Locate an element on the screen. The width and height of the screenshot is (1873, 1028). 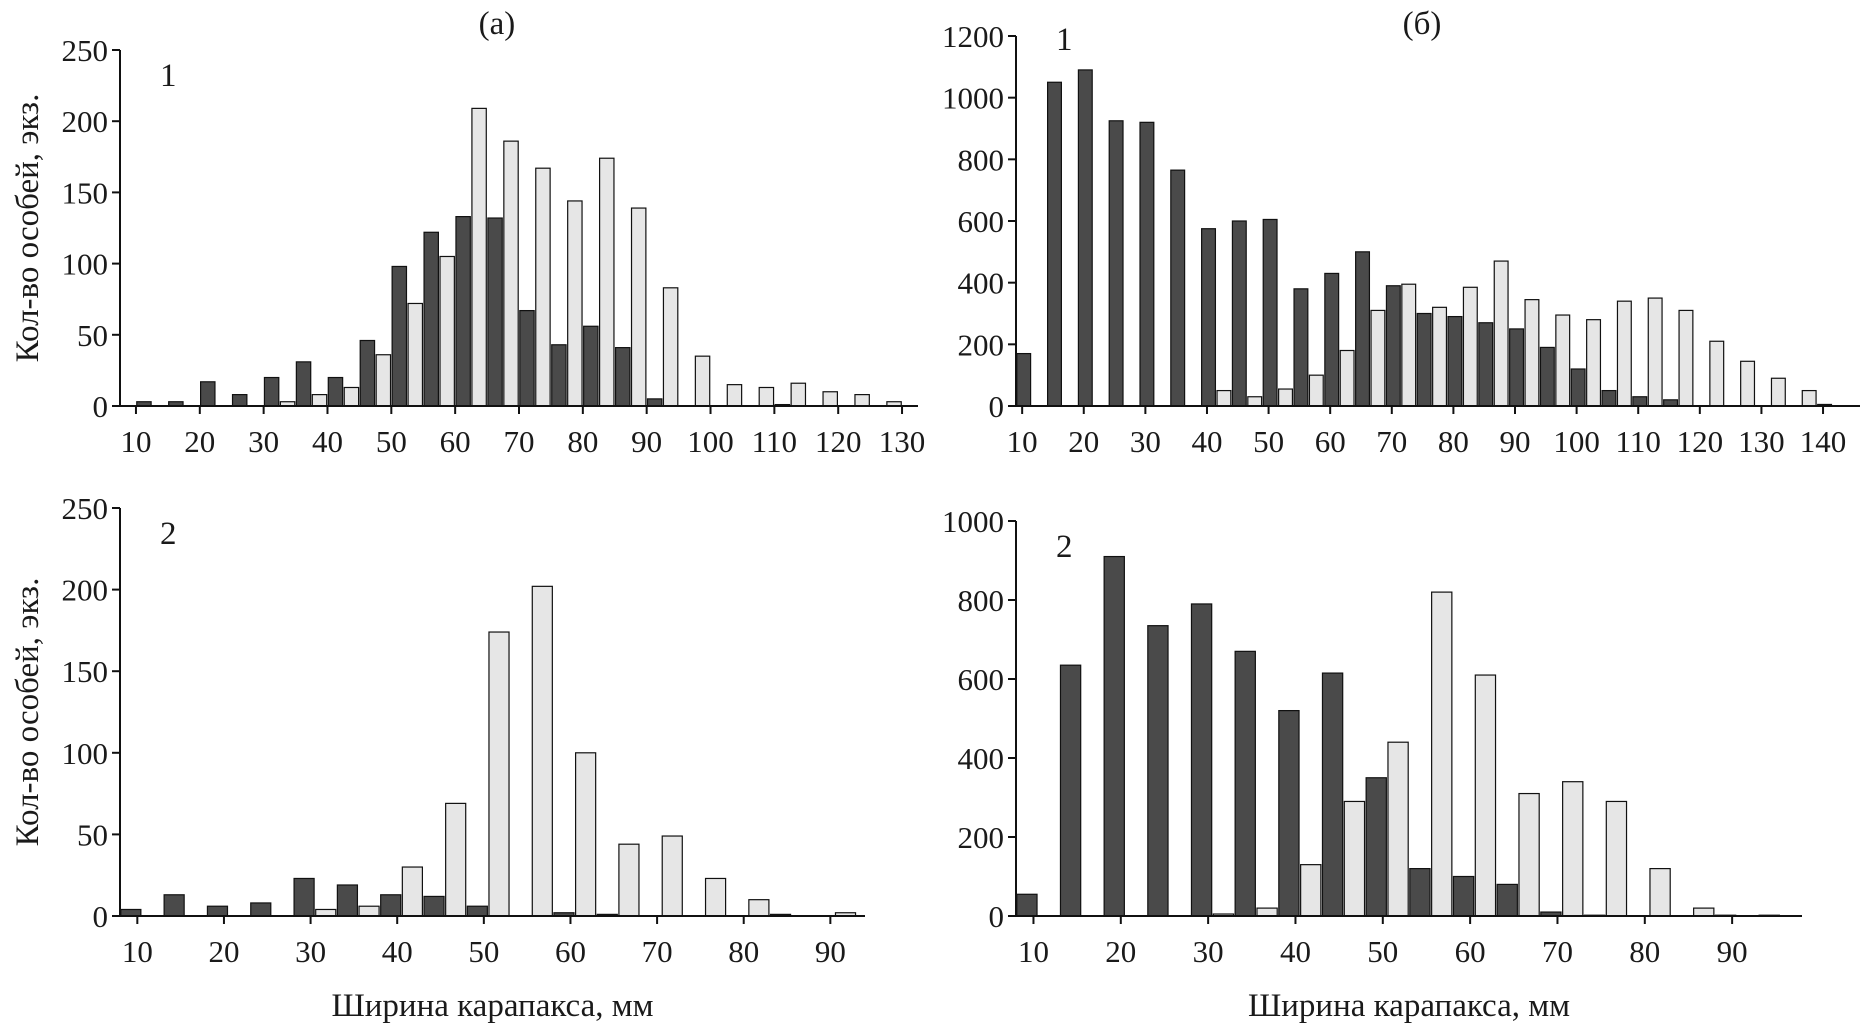
x-tick-label-a1: 70 is located at coordinates (519, 441).